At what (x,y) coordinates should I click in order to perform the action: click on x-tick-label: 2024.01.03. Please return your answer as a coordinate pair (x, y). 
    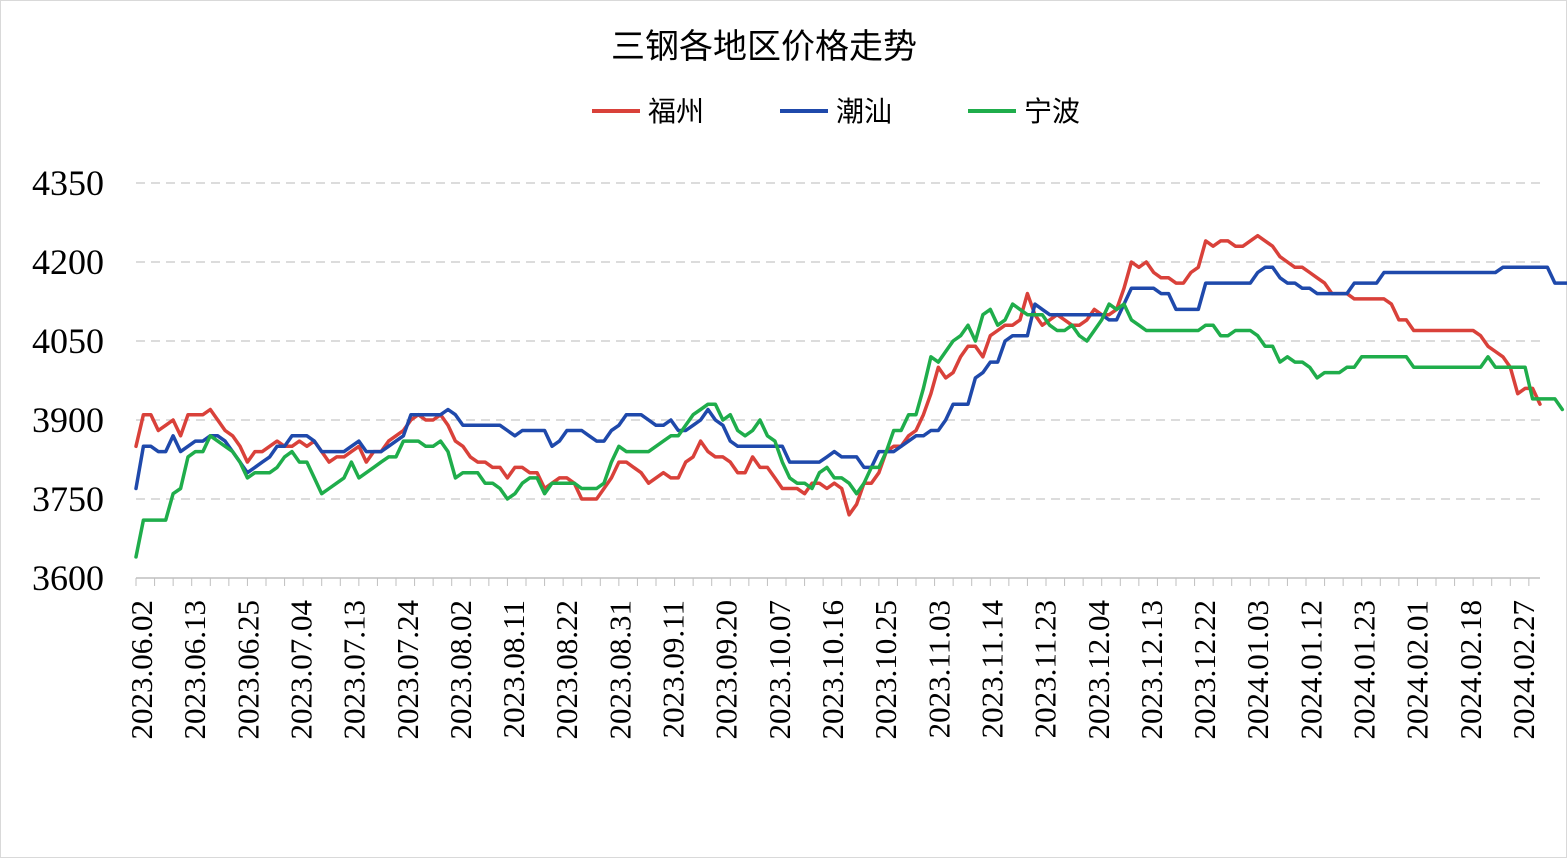
    Looking at the image, I should click on (1257, 670).